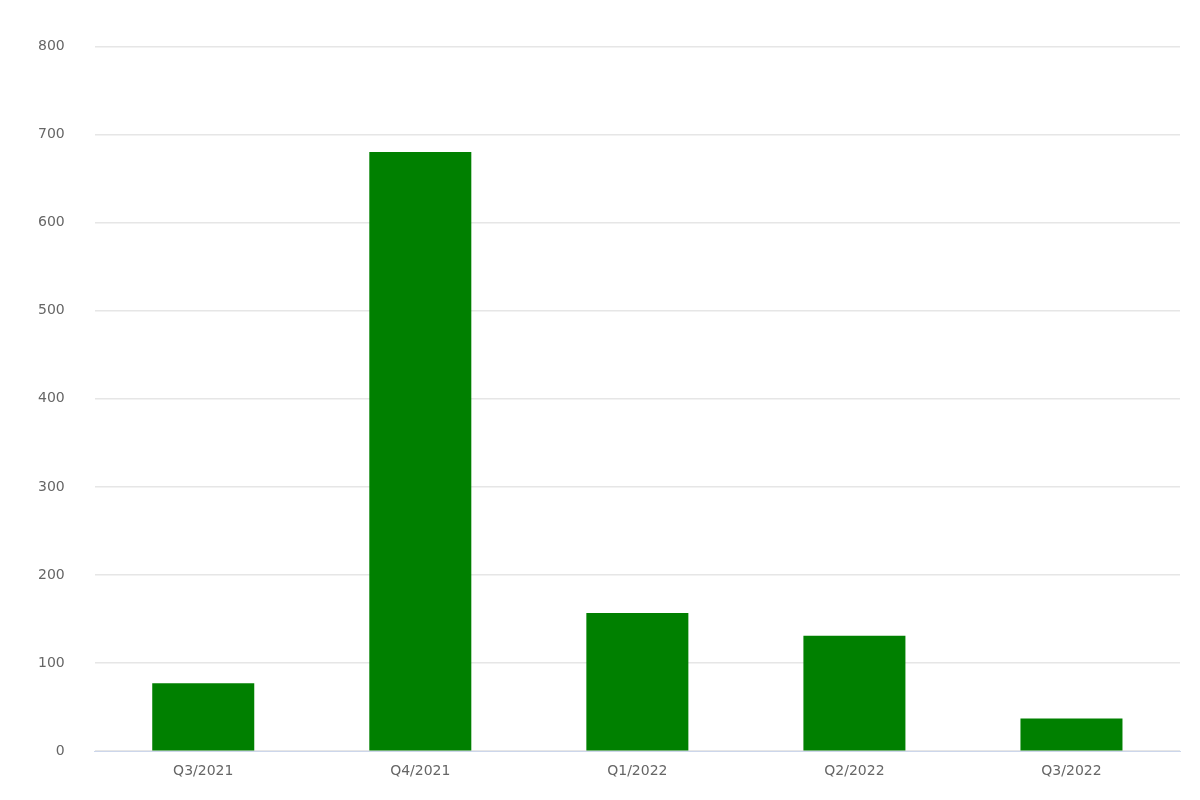 This screenshot has height=800, width=1200. What do you see at coordinates (60, 749) in the screenshot?
I see `y-tick-label: 0` at bounding box center [60, 749].